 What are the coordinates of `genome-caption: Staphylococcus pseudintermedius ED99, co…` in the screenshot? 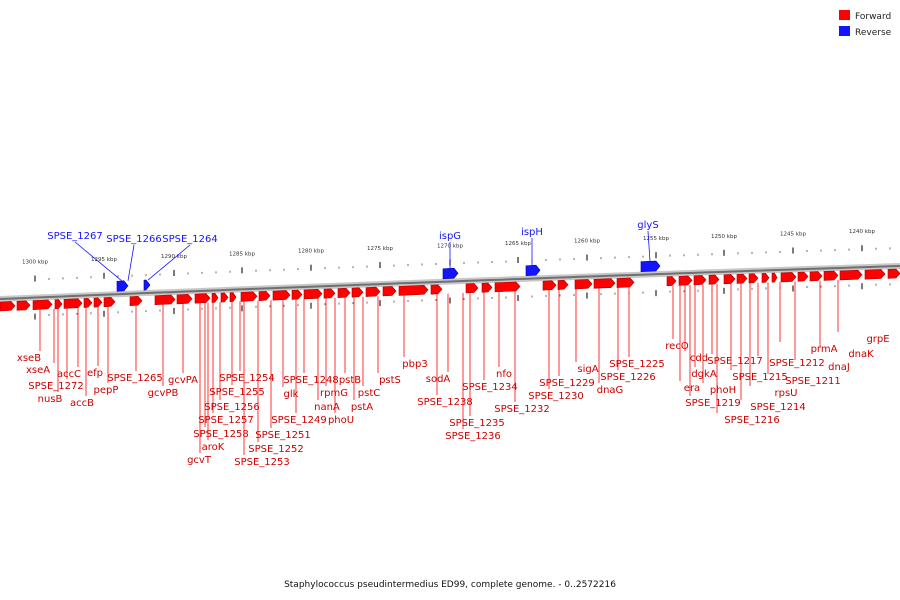 It's located at (450, 585).